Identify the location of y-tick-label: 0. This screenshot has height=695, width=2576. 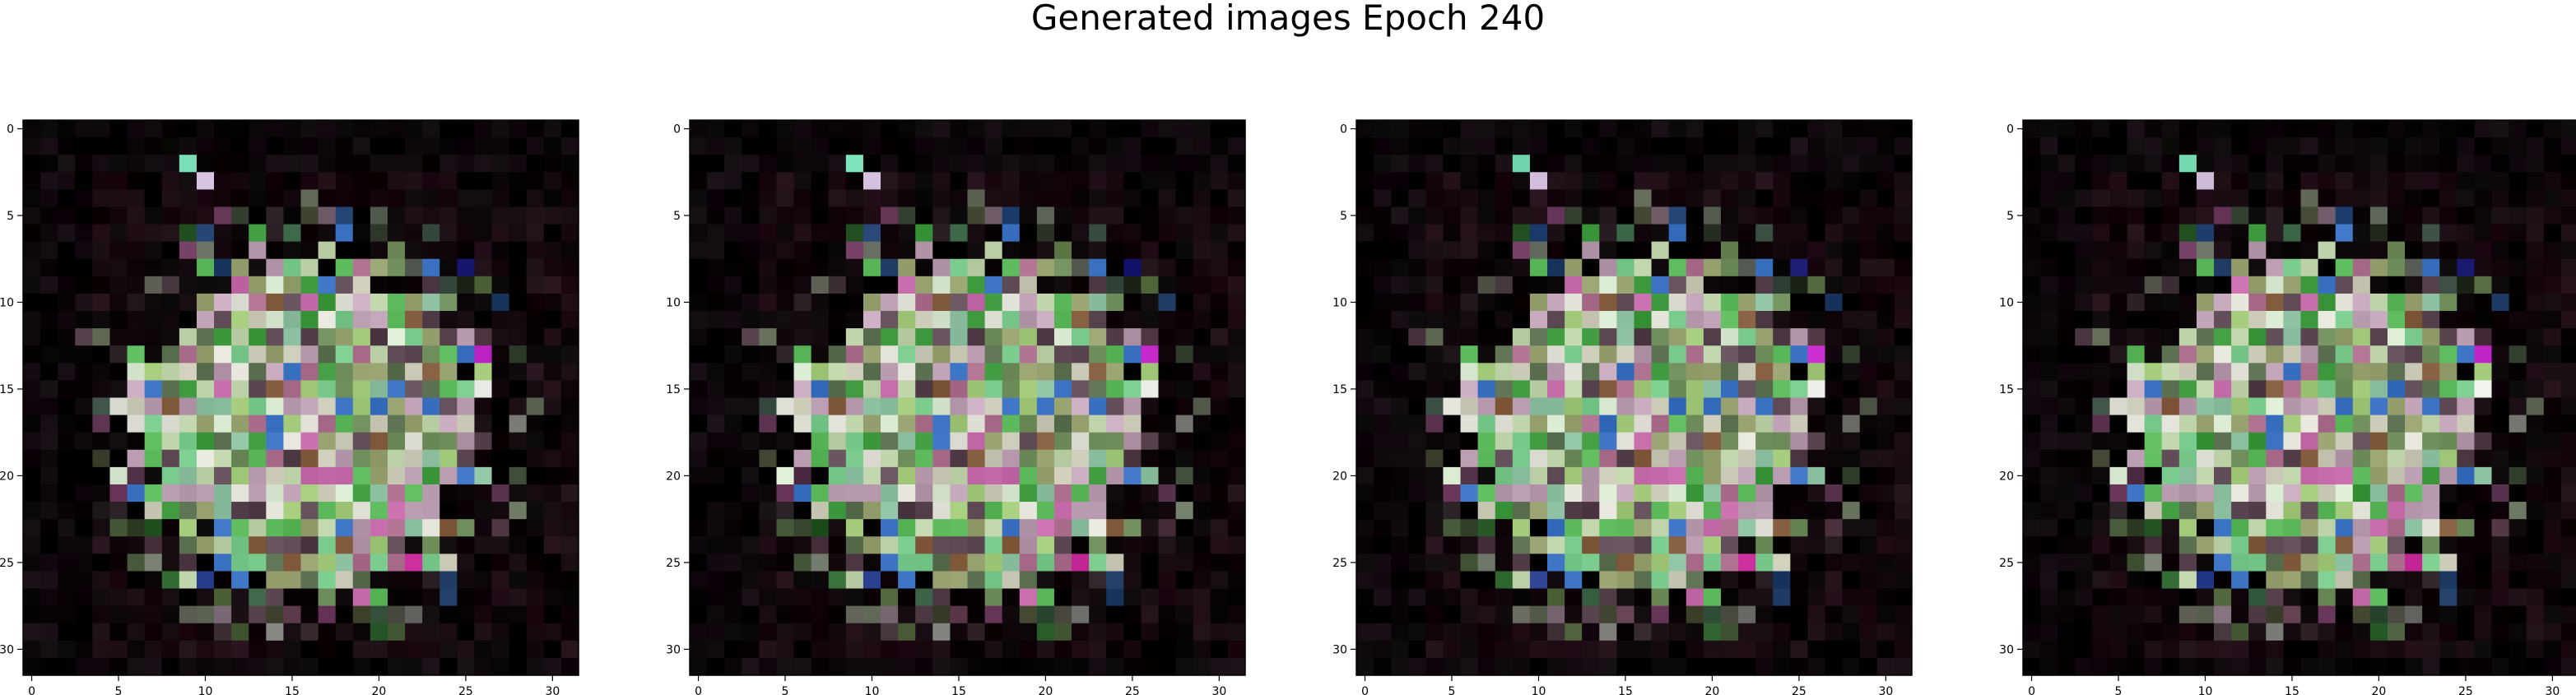
(677, 130).